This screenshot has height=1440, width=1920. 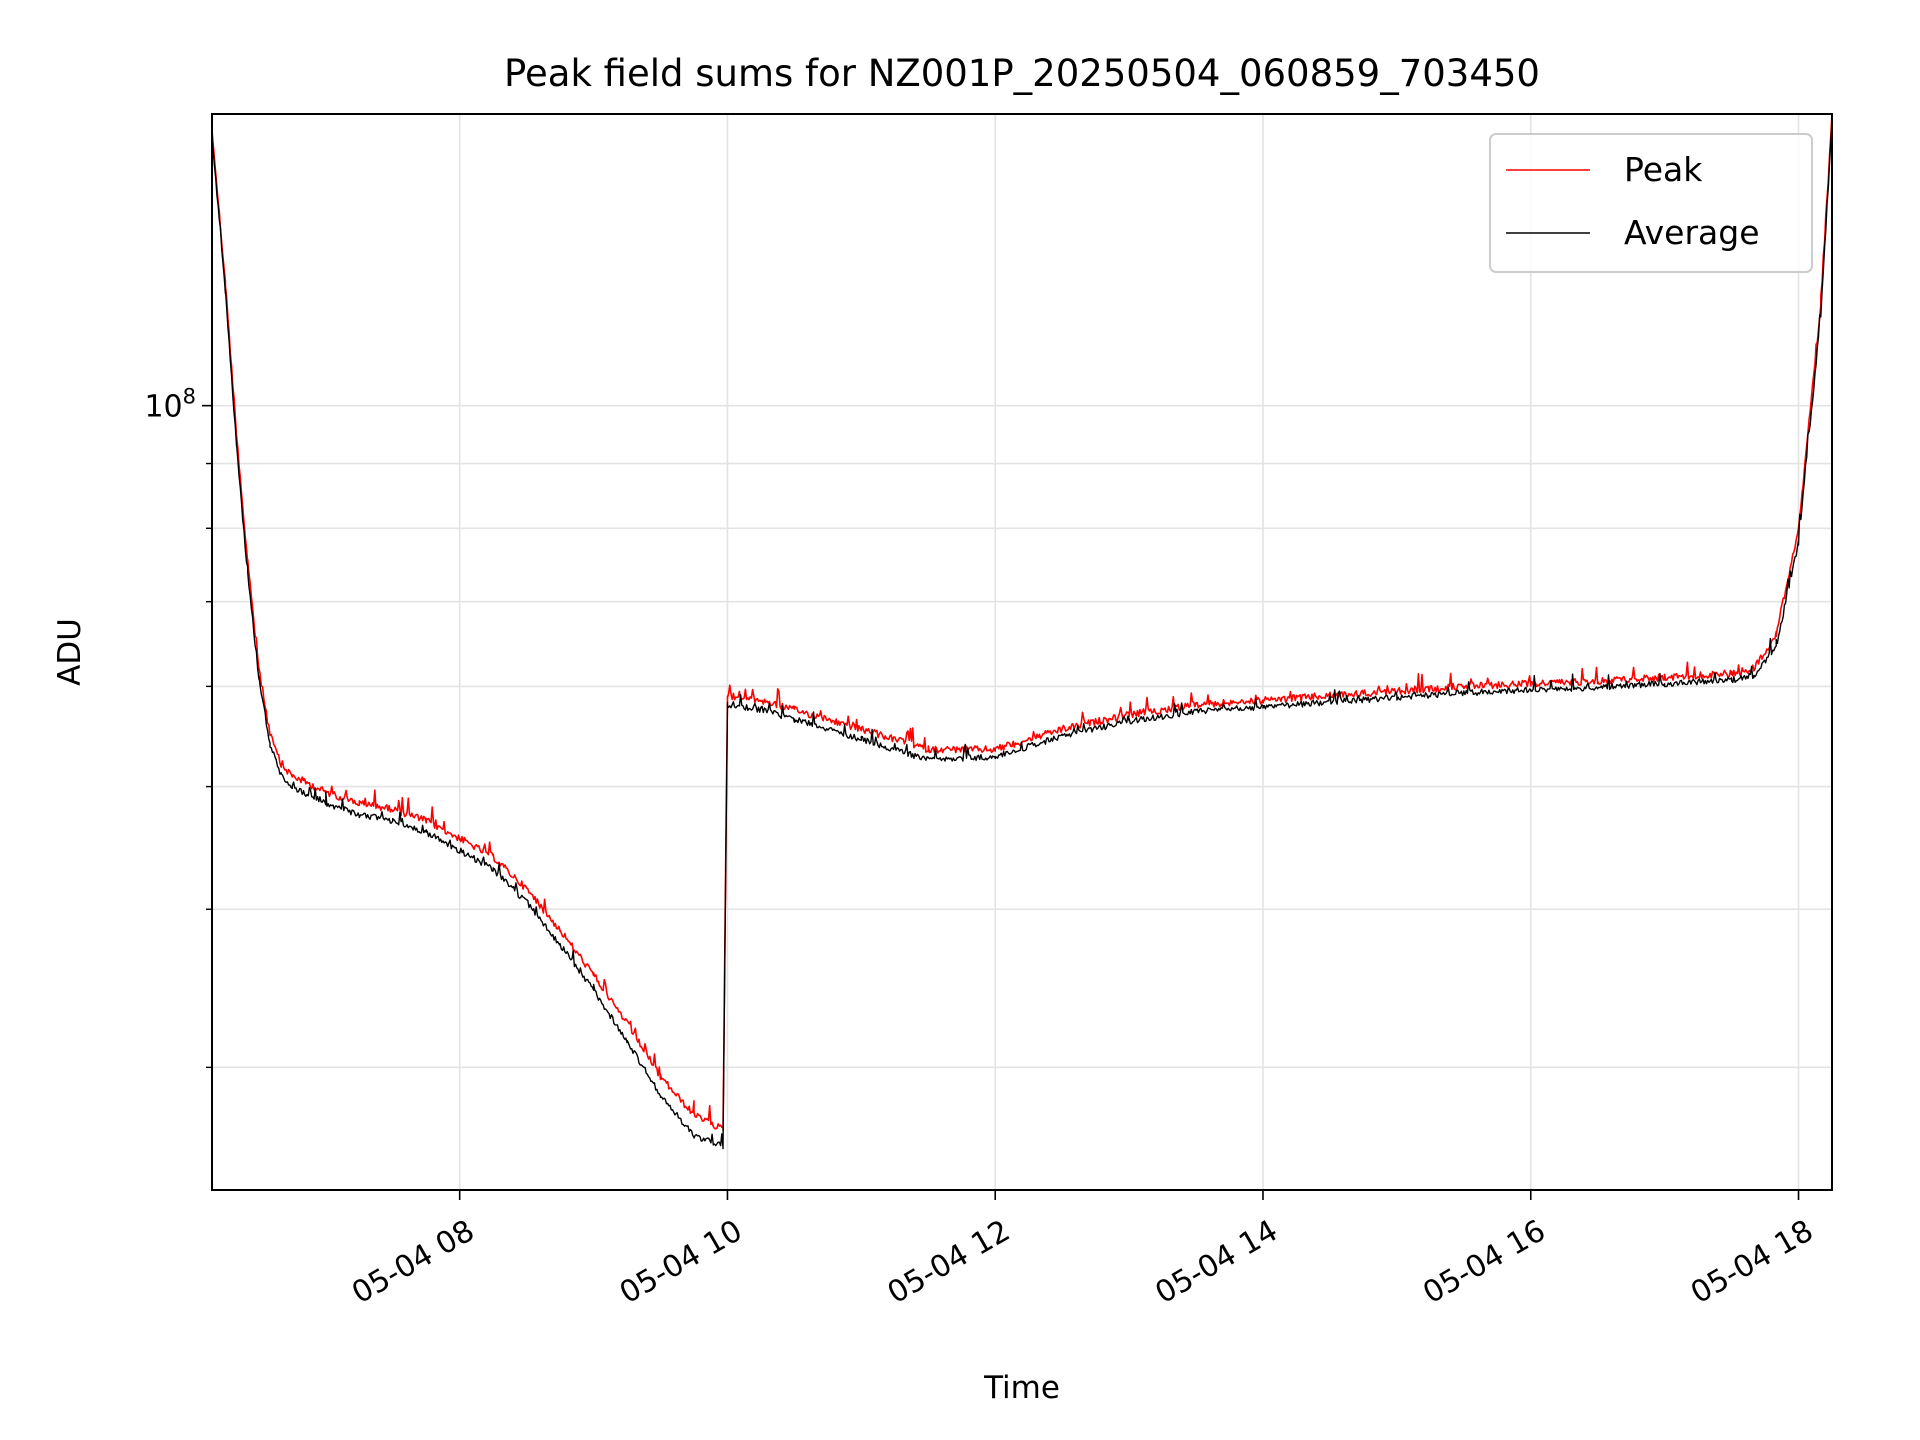 I want to click on y-tick-label: 108, so click(x=170, y=405).